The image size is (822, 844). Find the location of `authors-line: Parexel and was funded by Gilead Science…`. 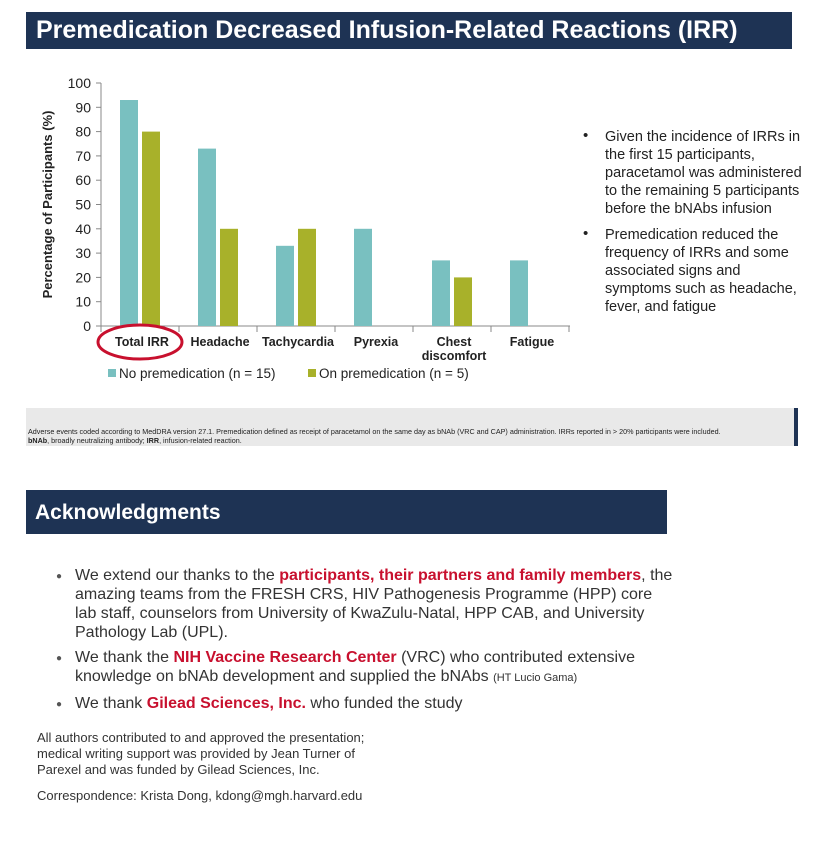

authors-line: Parexel and was funded by Gilead Science… is located at coordinates (178, 769).